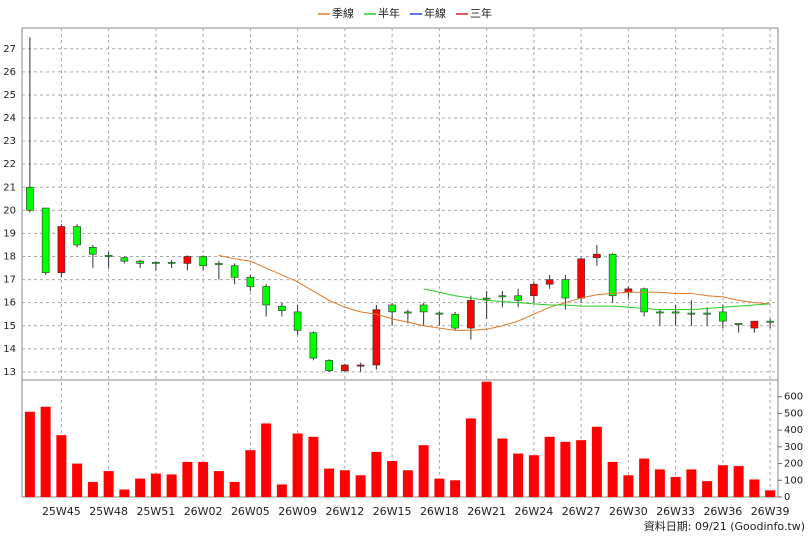  What do you see at coordinates (389, 13) in the screenshot?
I see `legend-label: 半年` at bounding box center [389, 13].